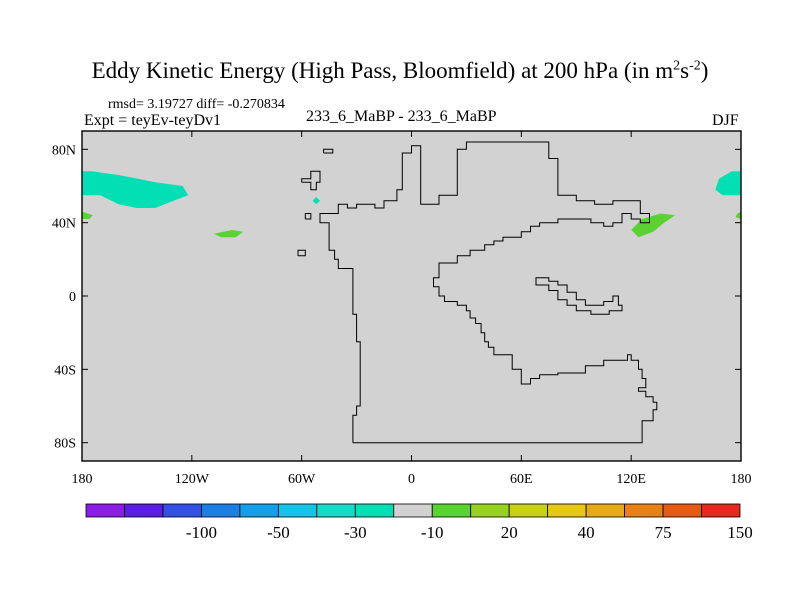 This screenshot has width=800, height=600. Describe the element at coordinates (355, 532) in the screenshot. I see `colorbar-label-2: -30` at that location.